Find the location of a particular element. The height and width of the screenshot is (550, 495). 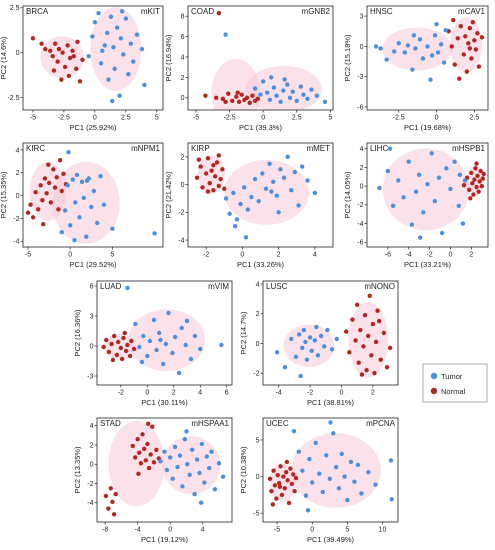

panel-title: BRCA is located at coordinates (37, 11).